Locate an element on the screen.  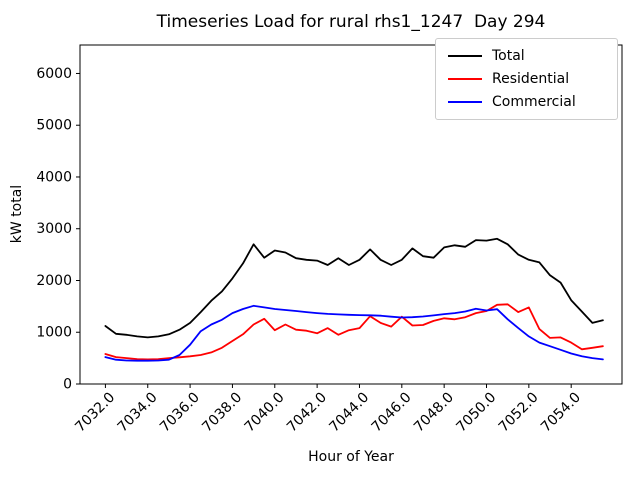
legend-line-commercial-icon is located at coordinates (465, 102).